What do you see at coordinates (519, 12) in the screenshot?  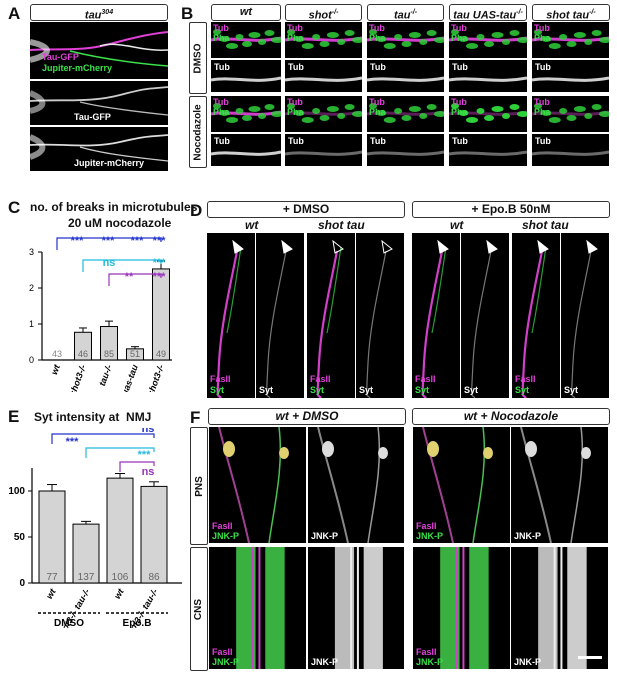 I see `panel-b-header-taurescue-sup: -/-` at bounding box center [519, 12].